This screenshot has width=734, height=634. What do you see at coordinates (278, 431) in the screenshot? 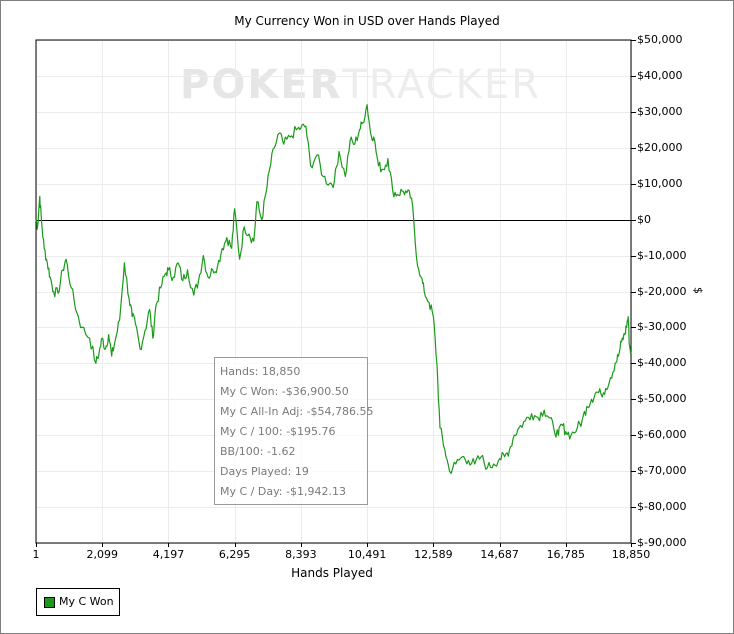
I see `stat-per-100: My C / 100: -$195.76` at bounding box center [278, 431].